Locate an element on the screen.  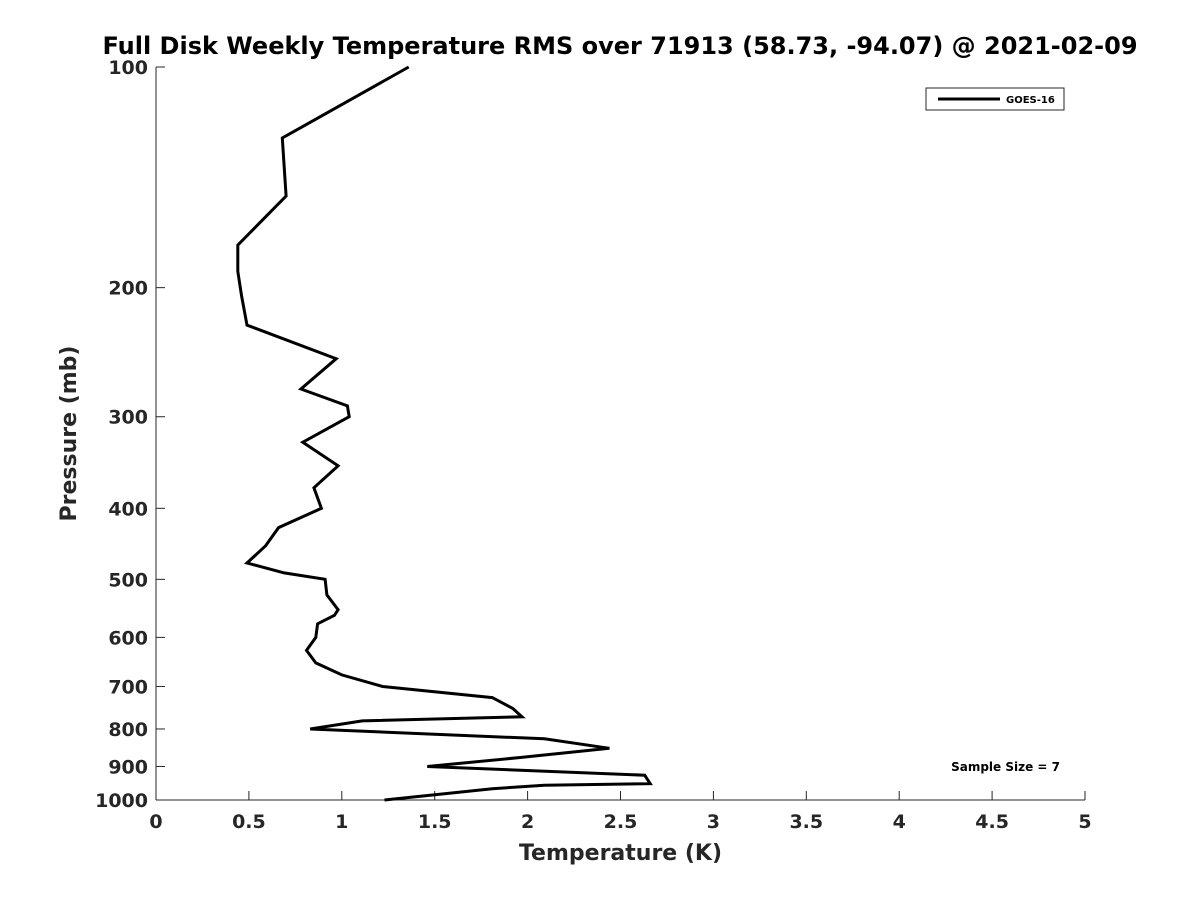
y-tick-label: 600 is located at coordinates (128, 638).